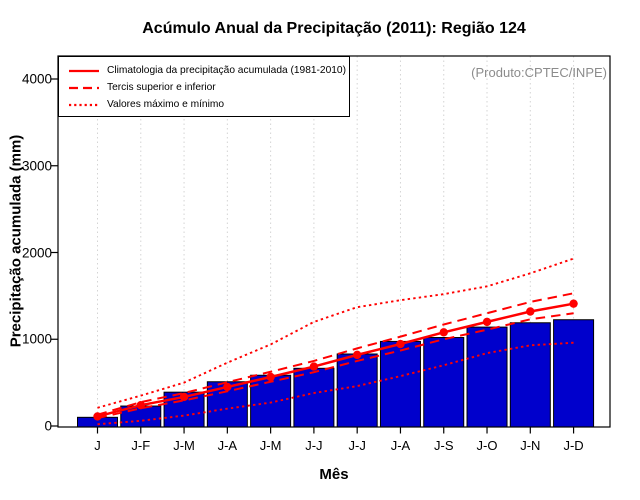 This screenshot has height=500, width=640. I want to click on legend-item: Tercis superior e inferior, so click(208, 87).